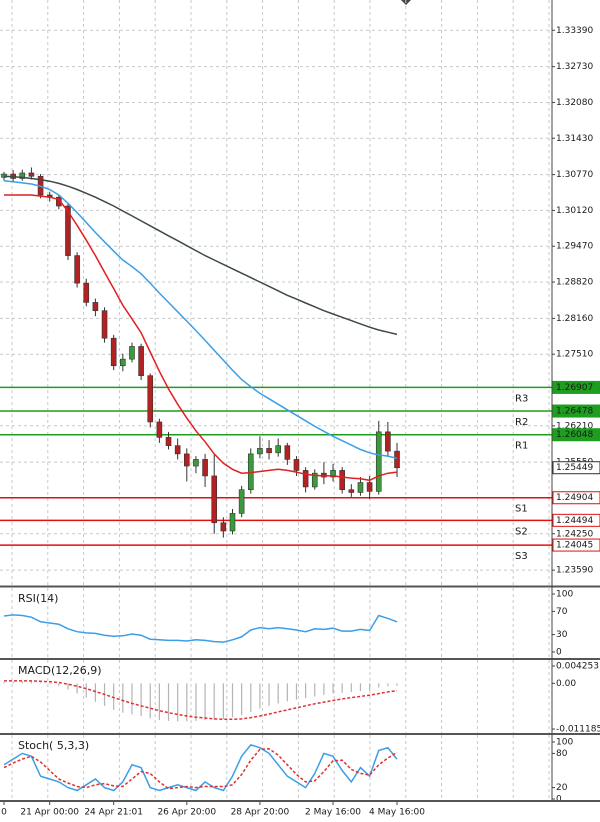 Image resolution: width=600 pixels, height=822 pixels. Describe the element at coordinates (562, 635) in the screenshot. I see `y-tick-label: 30` at that location.